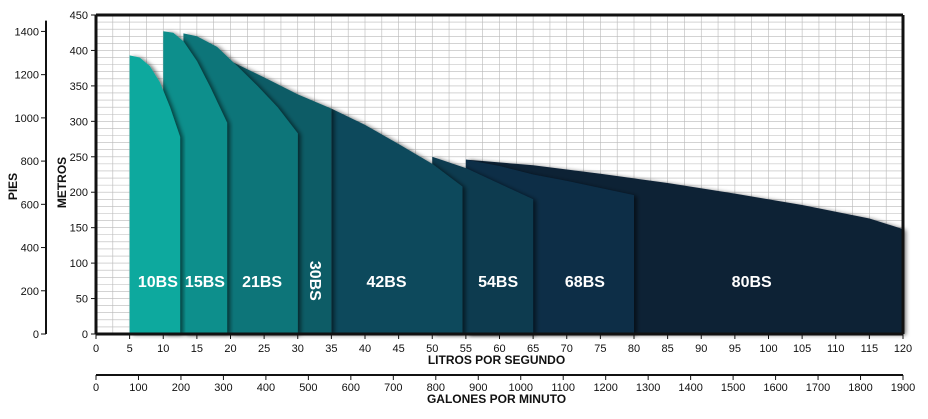 Image resolution: width=928 pixels, height=419 pixels. I want to click on series-label-21bs: 21BS, so click(262, 282).